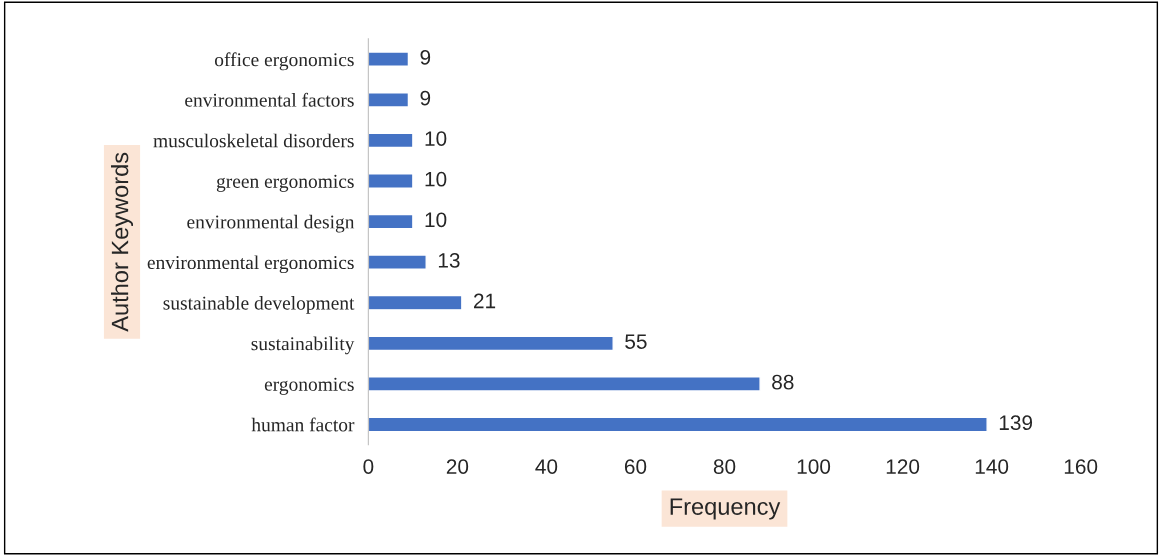 The width and height of the screenshot is (1162, 556). What do you see at coordinates (269, 99) in the screenshot?
I see `y-tick-label: environmental factors` at bounding box center [269, 99].